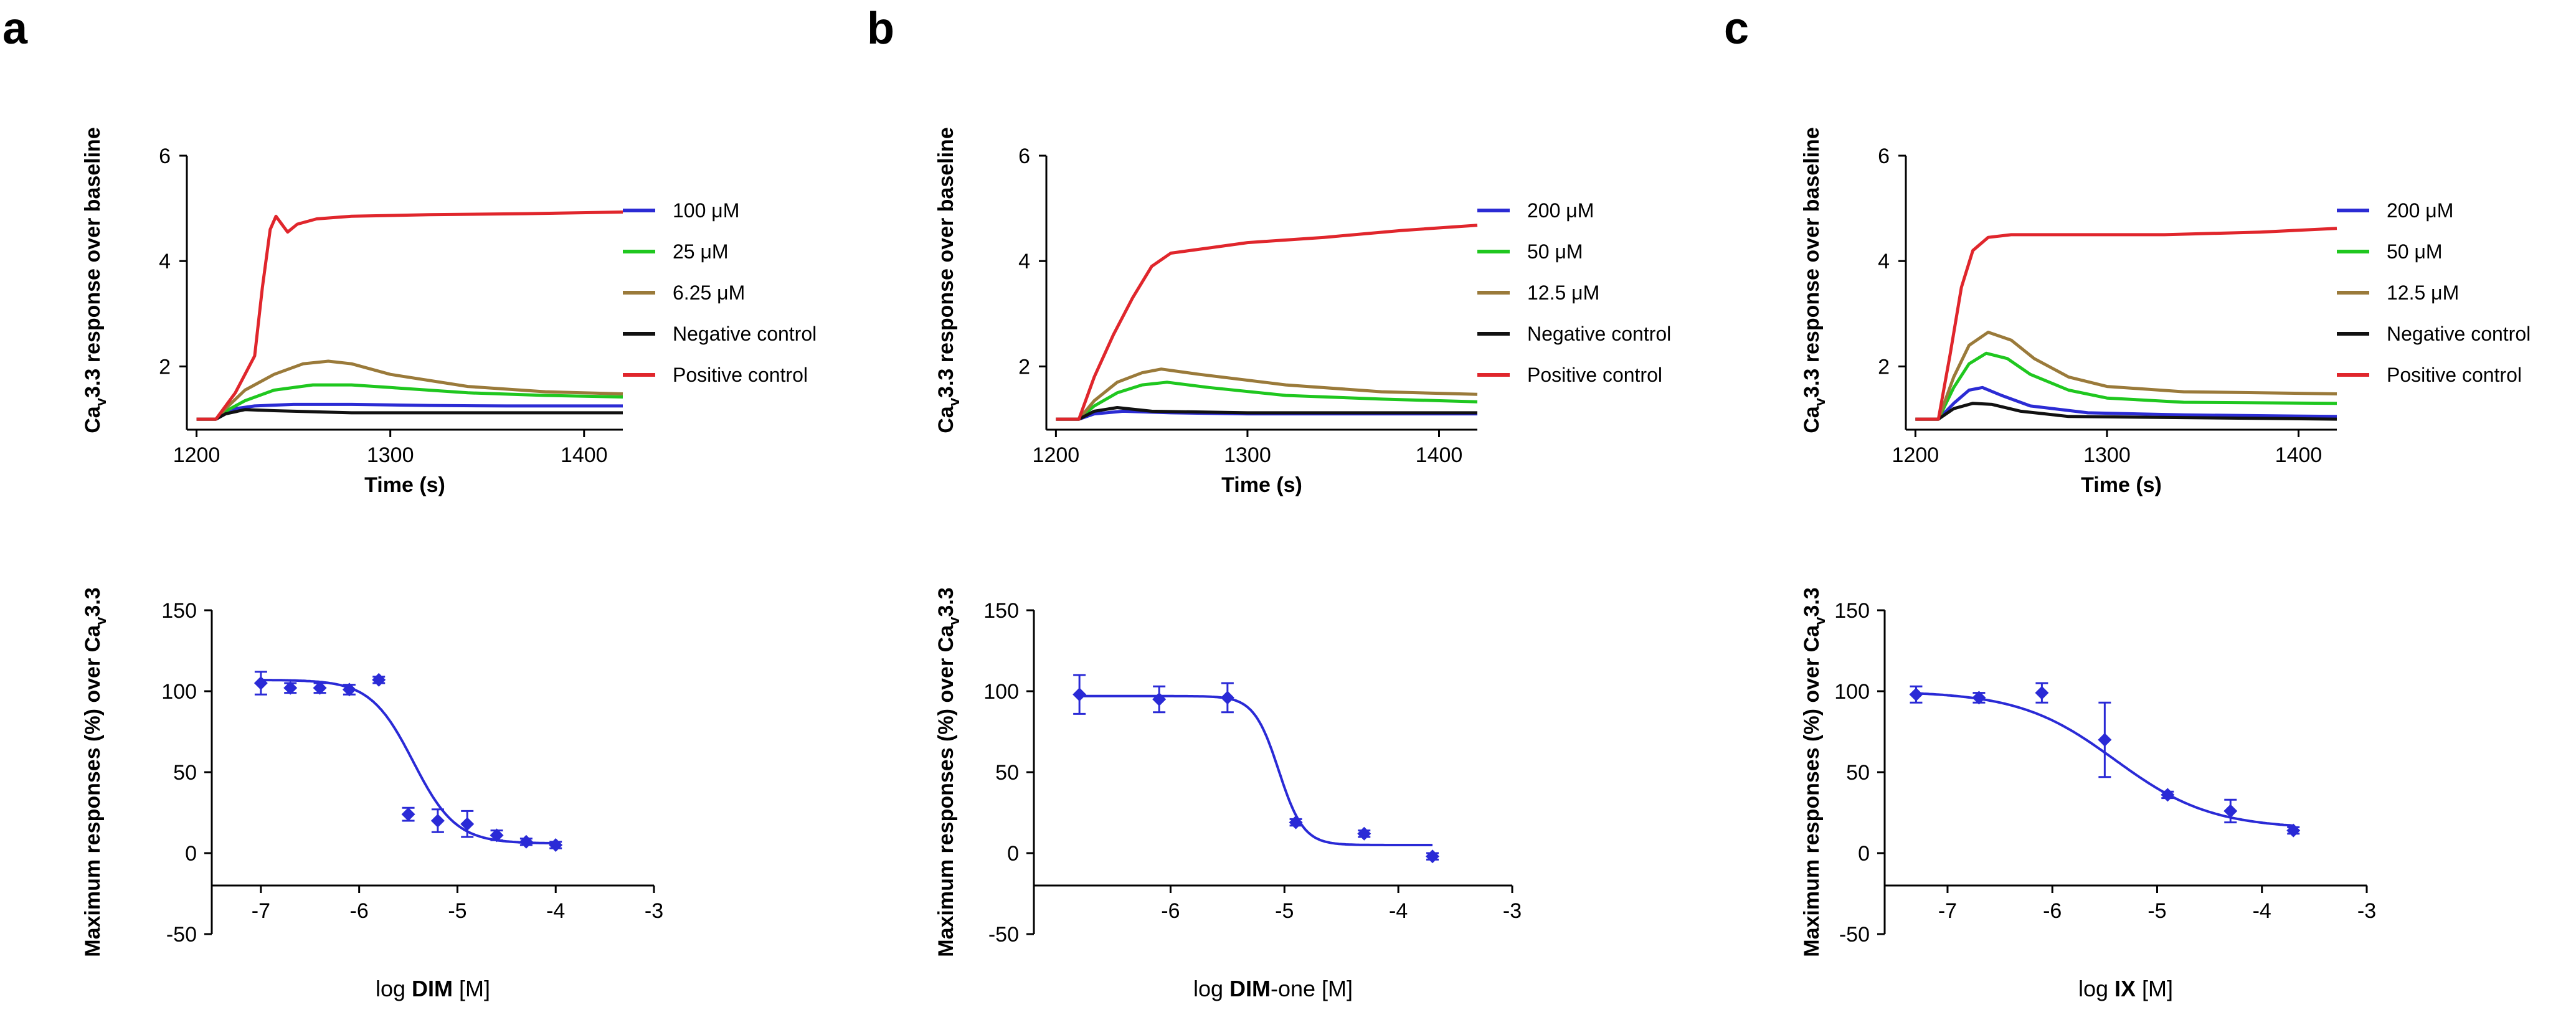 This screenshot has width=2576, height=1025. I want to click on y-axis-label: Maximum responses (%) over Cav3.3, so click(96, 772).